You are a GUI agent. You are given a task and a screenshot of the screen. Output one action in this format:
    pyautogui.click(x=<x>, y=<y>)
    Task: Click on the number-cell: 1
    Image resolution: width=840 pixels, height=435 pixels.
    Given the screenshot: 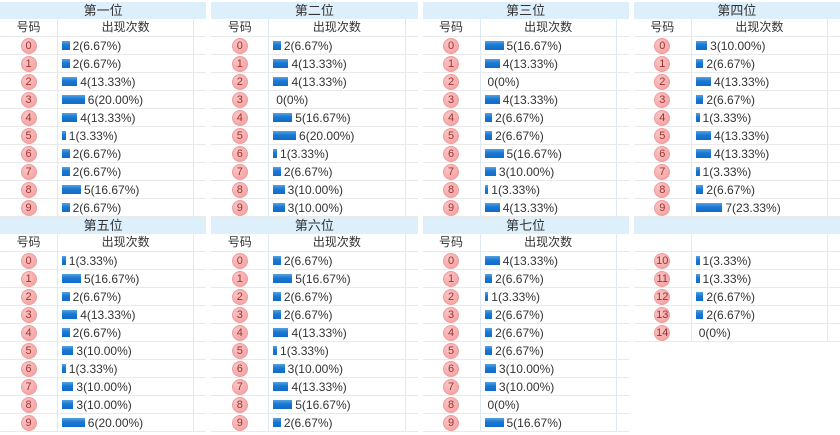 What is the action you would take?
    pyautogui.click(x=29, y=278)
    